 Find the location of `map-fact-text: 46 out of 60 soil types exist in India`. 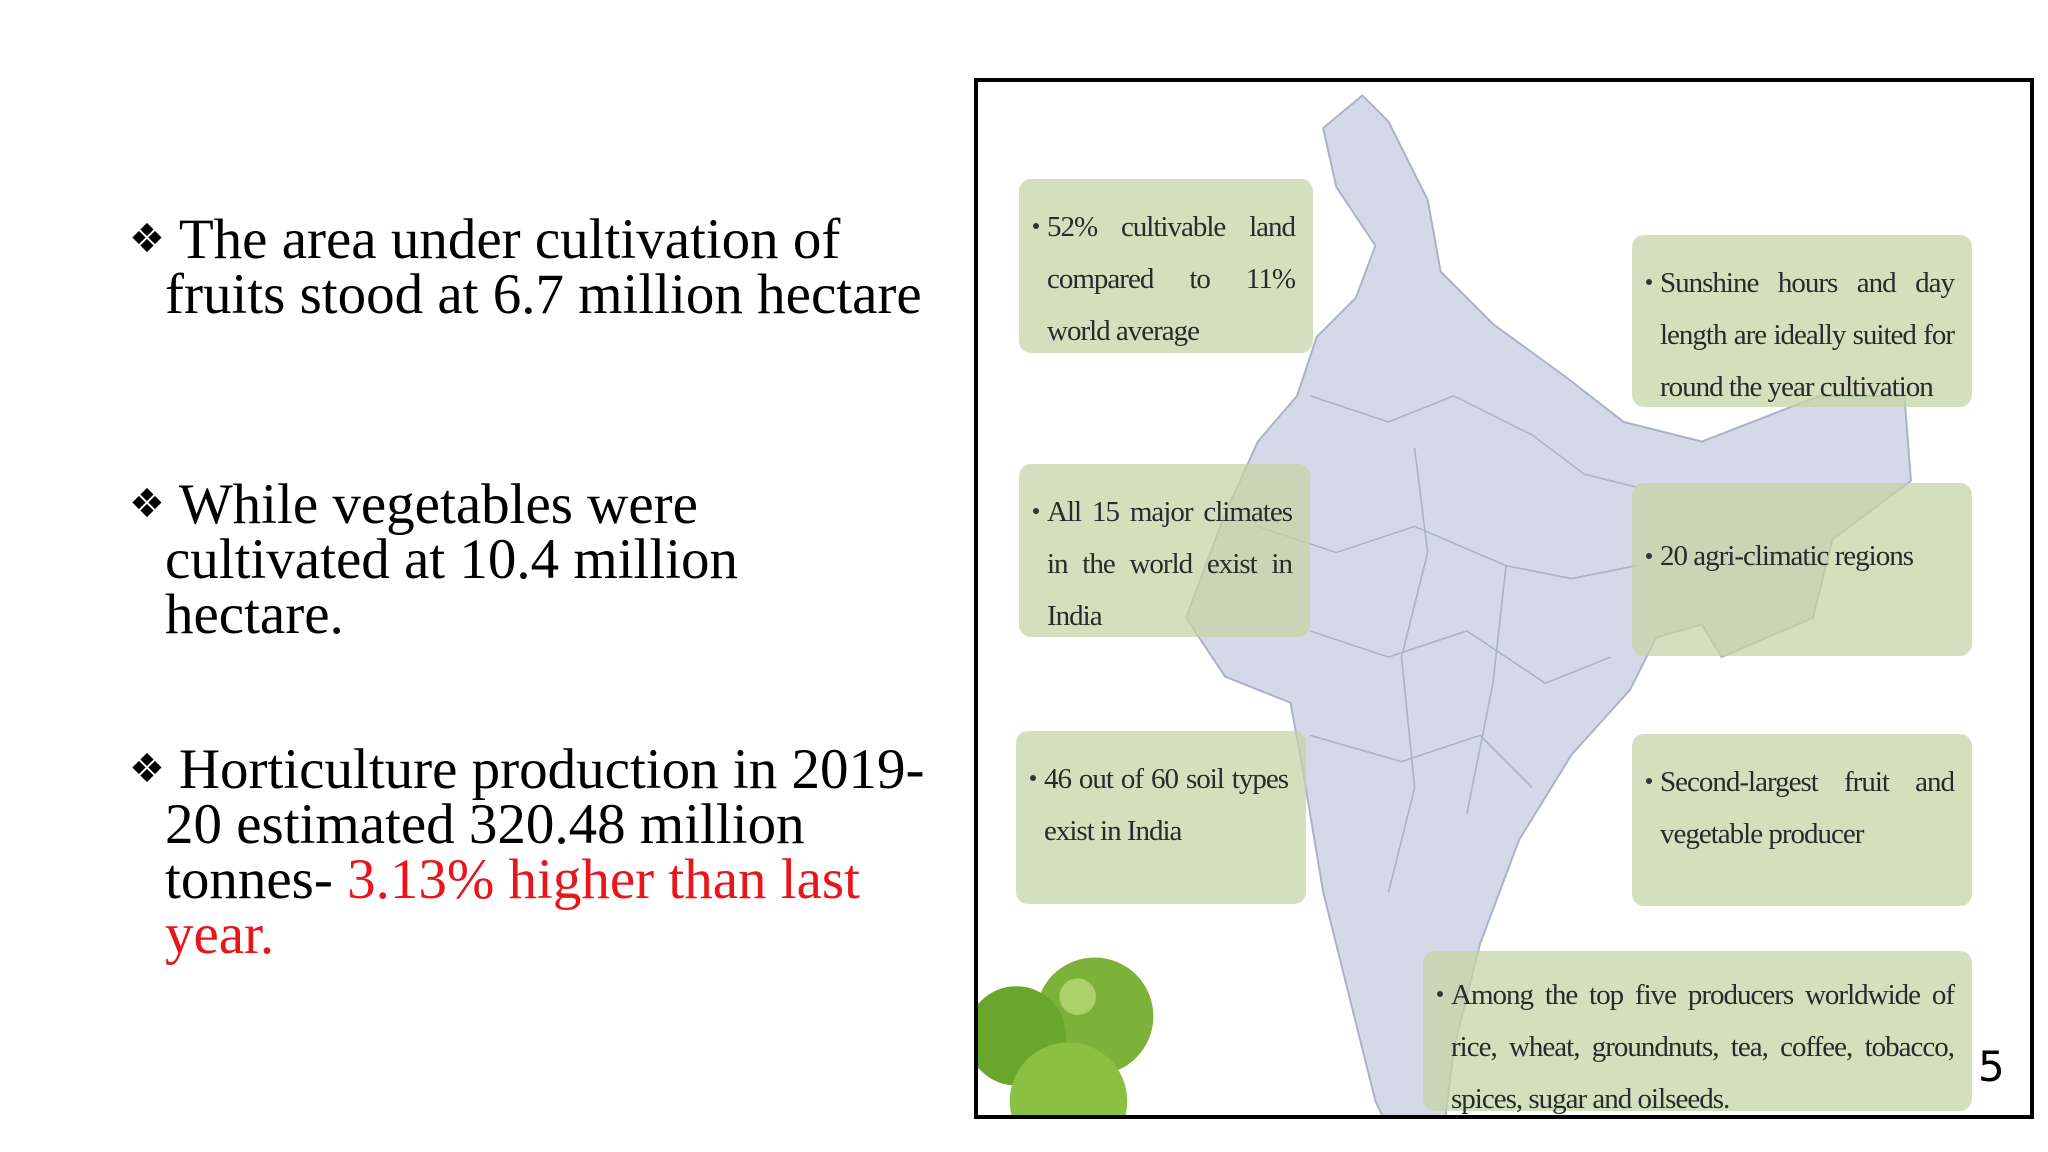

map-fact-text: 46 out of 60 soil types exist in India is located at coordinates (1166, 805).